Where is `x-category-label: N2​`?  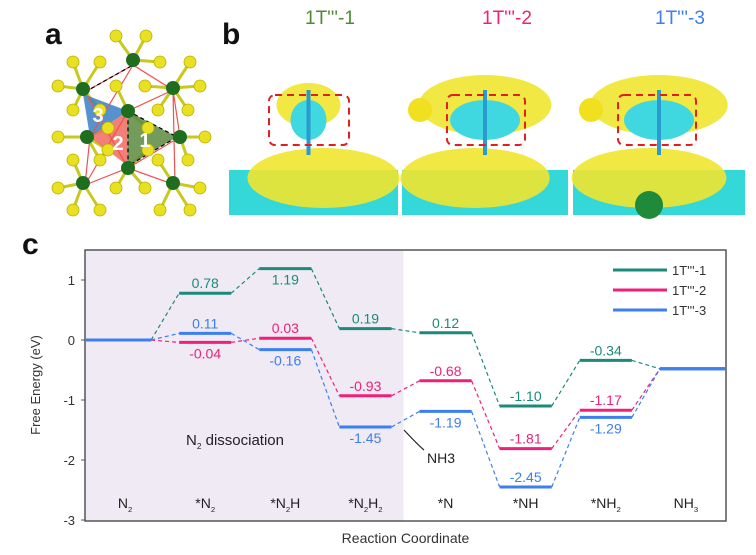
x-category-label: N2​ is located at coordinates (125, 504).